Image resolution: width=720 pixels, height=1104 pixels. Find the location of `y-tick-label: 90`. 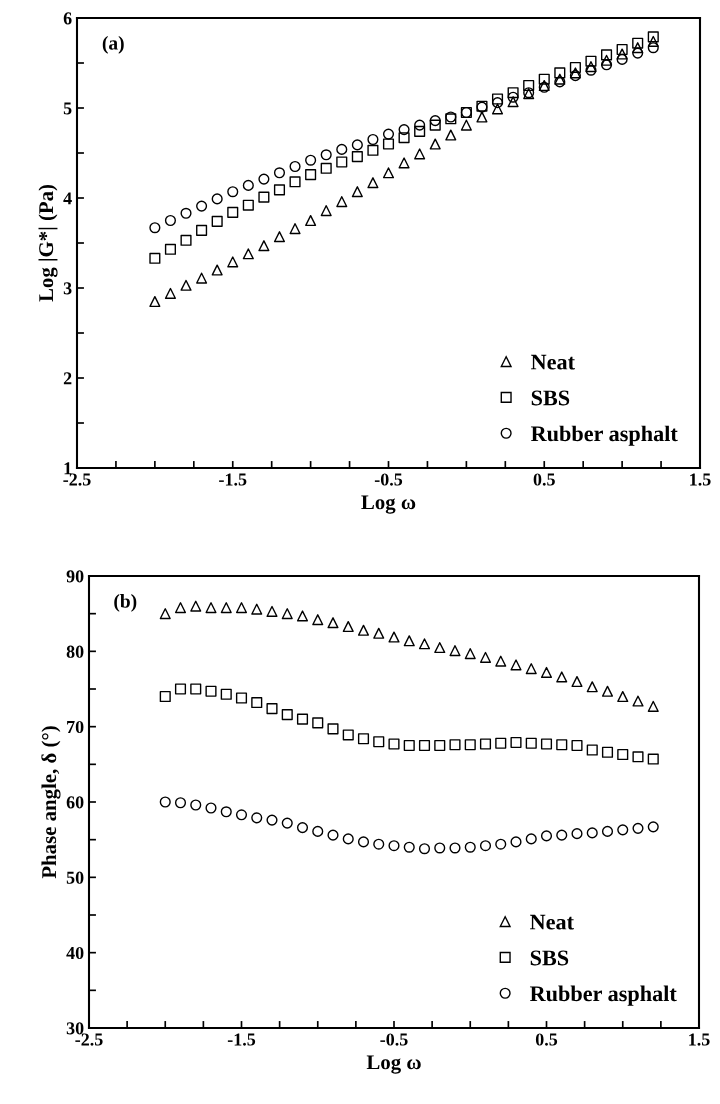

y-tick-label: 90 is located at coordinates (75, 576).